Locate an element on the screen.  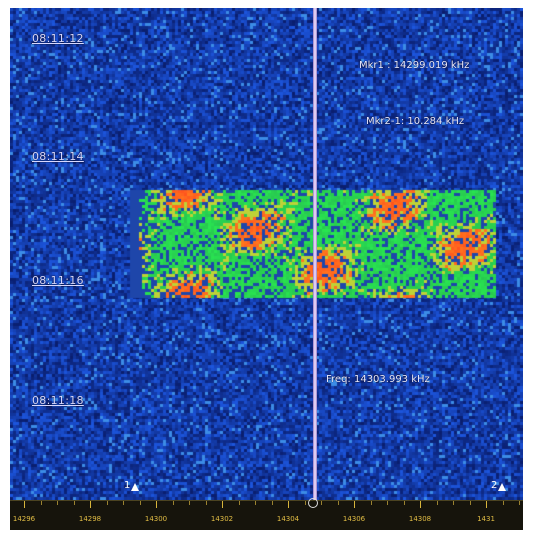
time-label-2: 08:11:14 is located at coordinates (58, 156).